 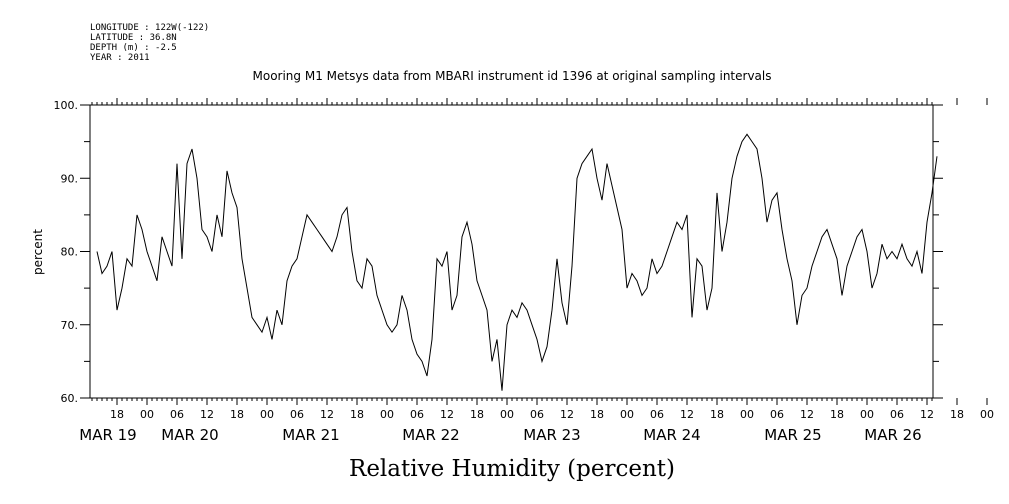 I want to click on latitude-text: LATITUDE : 36.8N, so click(x=133, y=38).